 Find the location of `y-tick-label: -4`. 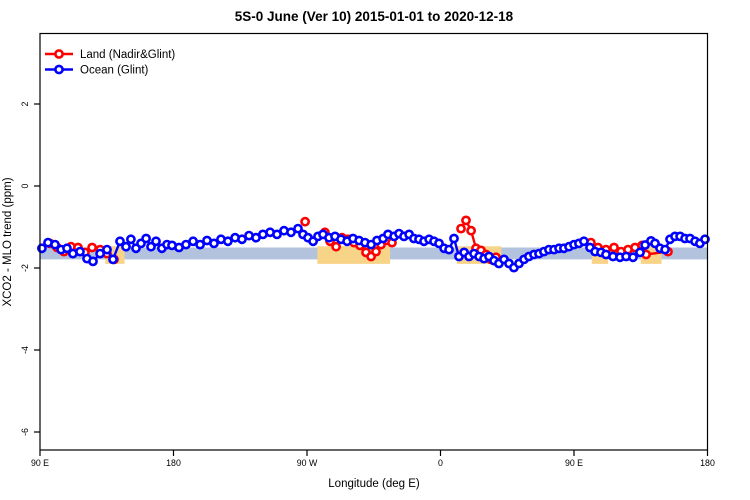

y-tick-label: -4 is located at coordinates (25, 350).